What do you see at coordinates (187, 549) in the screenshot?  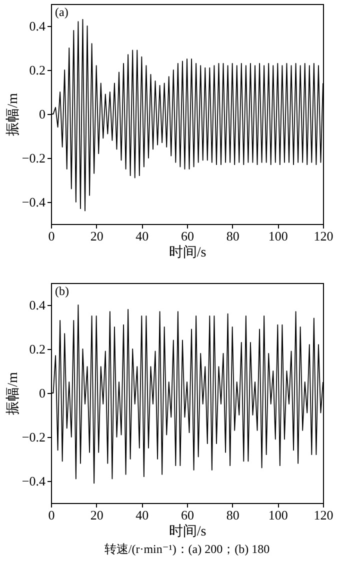 I see `text: 转速/(r·min⁻¹)：(a) 200；(b) 180` at bounding box center [187, 549].